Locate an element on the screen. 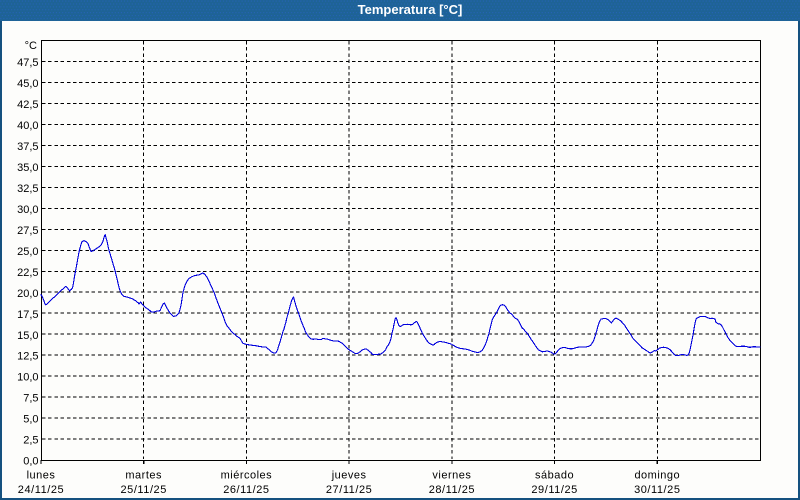 The width and height of the screenshot is (800, 500). svg-text: lunes is located at coordinates (41, 475).